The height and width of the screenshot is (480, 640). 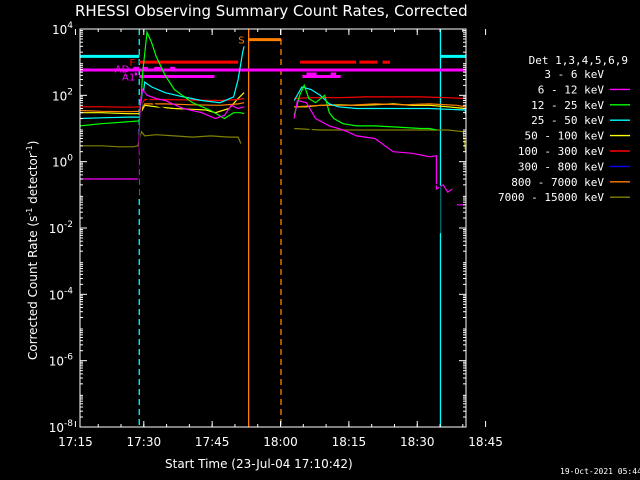 What do you see at coordinates (417, 442) in the screenshot?
I see `x-tick-label-5: 18:30` at bounding box center [417, 442].